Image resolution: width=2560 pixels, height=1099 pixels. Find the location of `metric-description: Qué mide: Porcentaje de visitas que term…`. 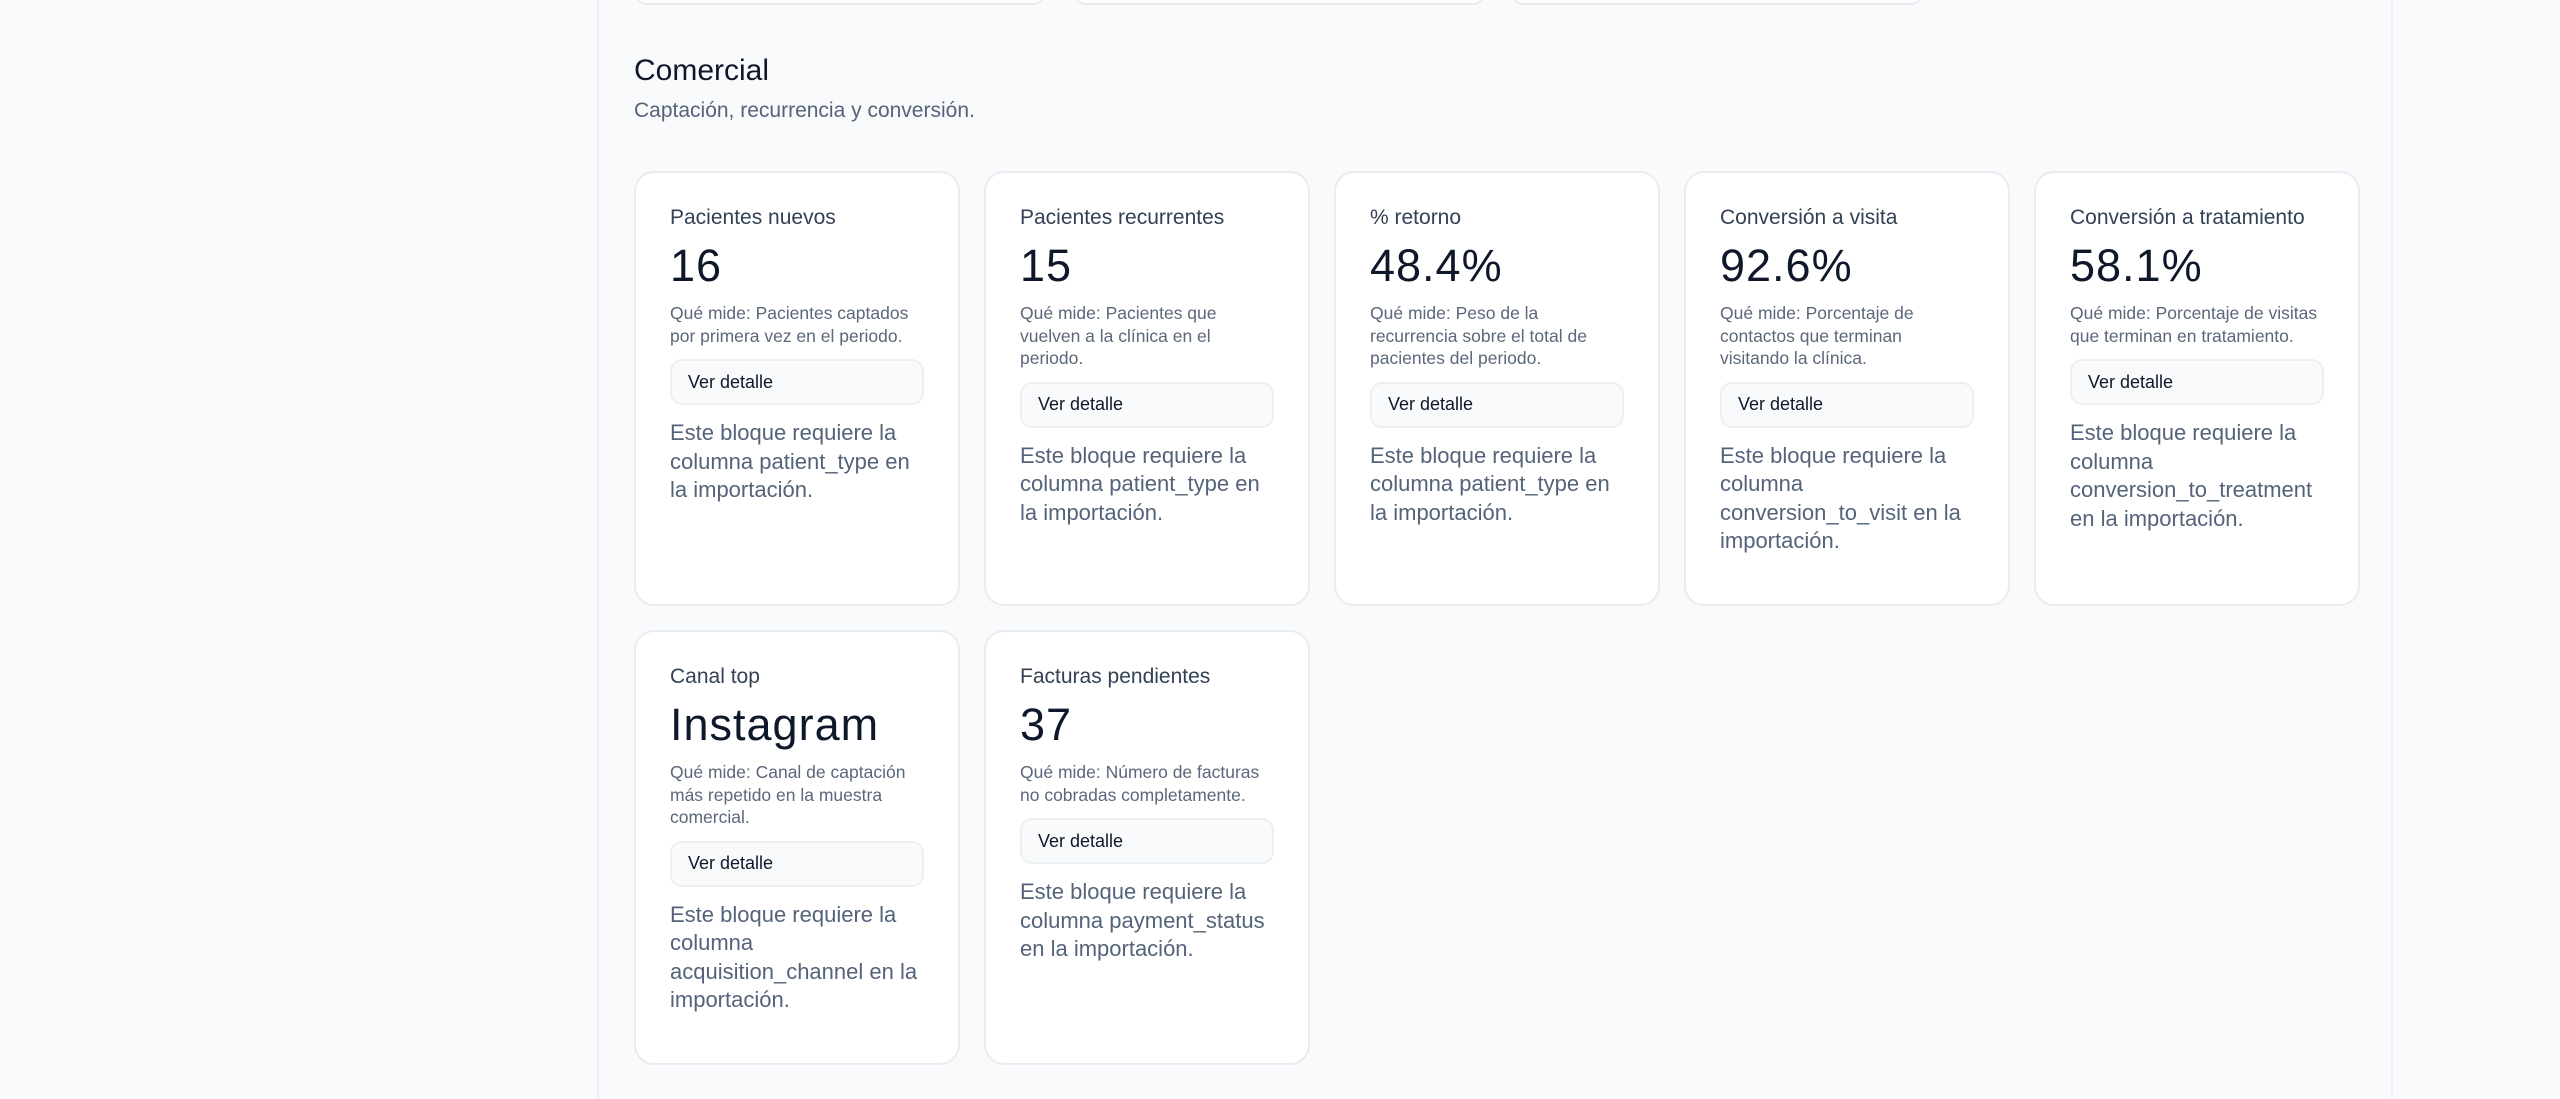

metric-description: Qué mide: Porcentaje de visitas que term… is located at coordinates (2194, 324).